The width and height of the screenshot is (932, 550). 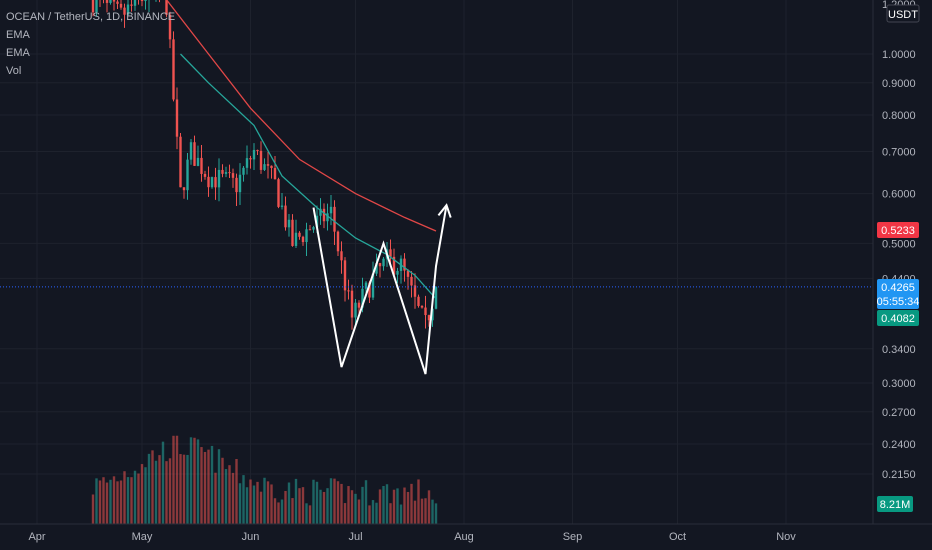 I want to click on time-axis: Apr May Jun Jul Aug Sep Oct Nov, so click(x=412, y=537).